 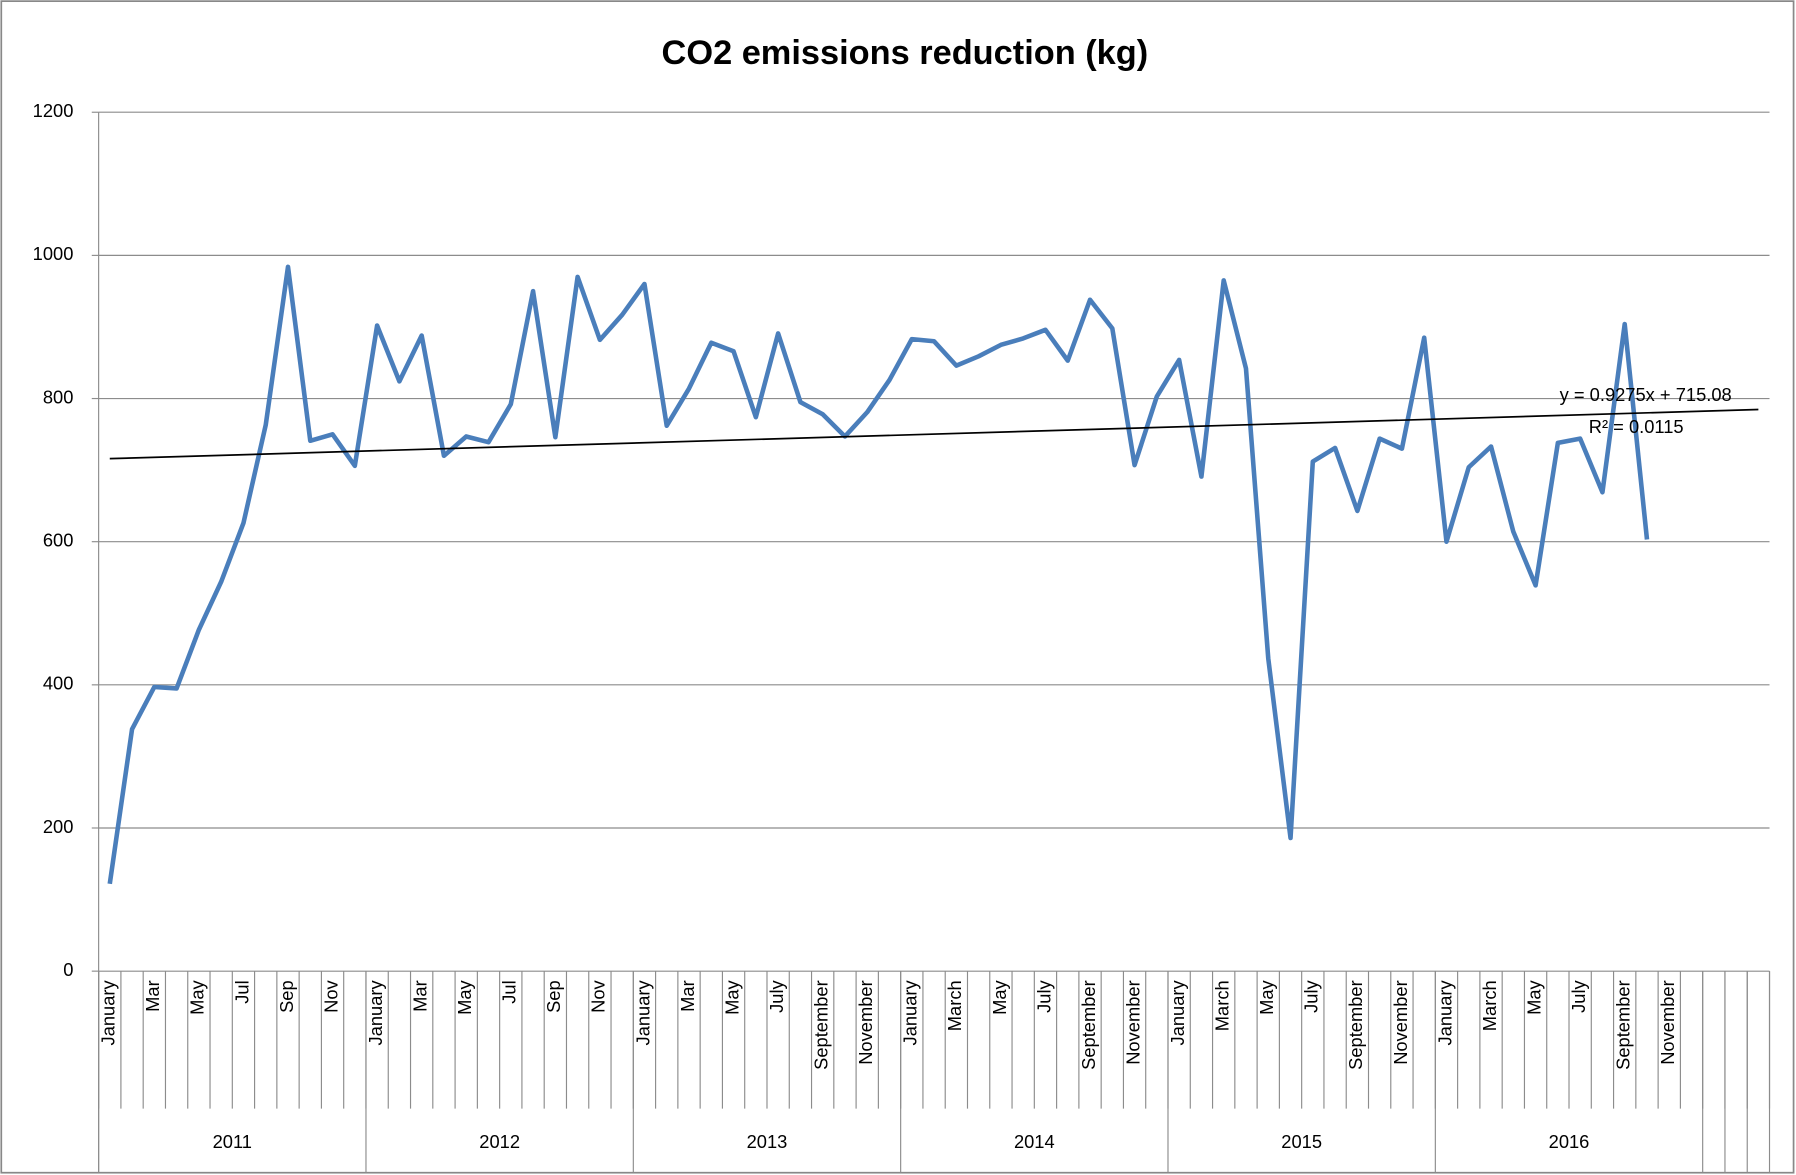 What do you see at coordinates (58, 683) in the screenshot?
I see `y-tick-label: 400` at bounding box center [58, 683].